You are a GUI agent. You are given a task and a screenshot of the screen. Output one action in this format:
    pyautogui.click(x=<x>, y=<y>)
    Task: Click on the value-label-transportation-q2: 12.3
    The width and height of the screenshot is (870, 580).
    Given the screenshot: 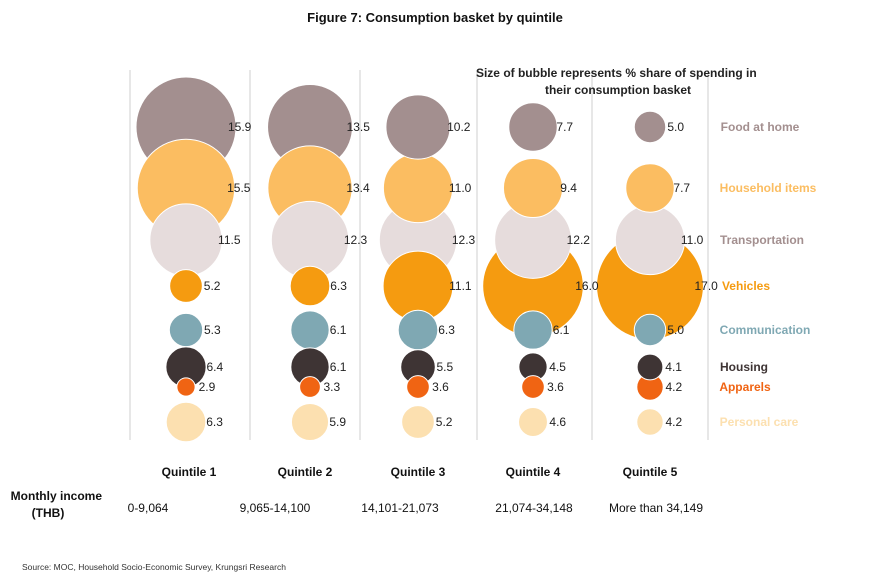 What is the action you would take?
    pyautogui.click(x=356, y=240)
    